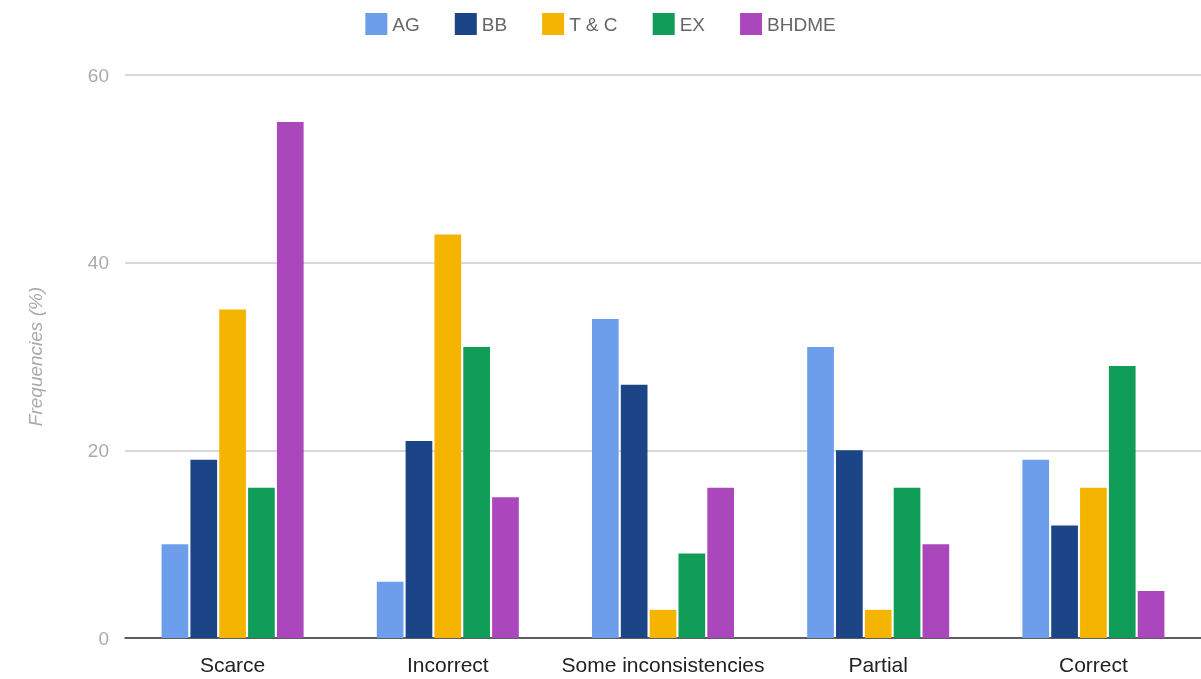  What do you see at coordinates (98, 263) in the screenshot?
I see `y-tick-label: 40` at bounding box center [98, 263].